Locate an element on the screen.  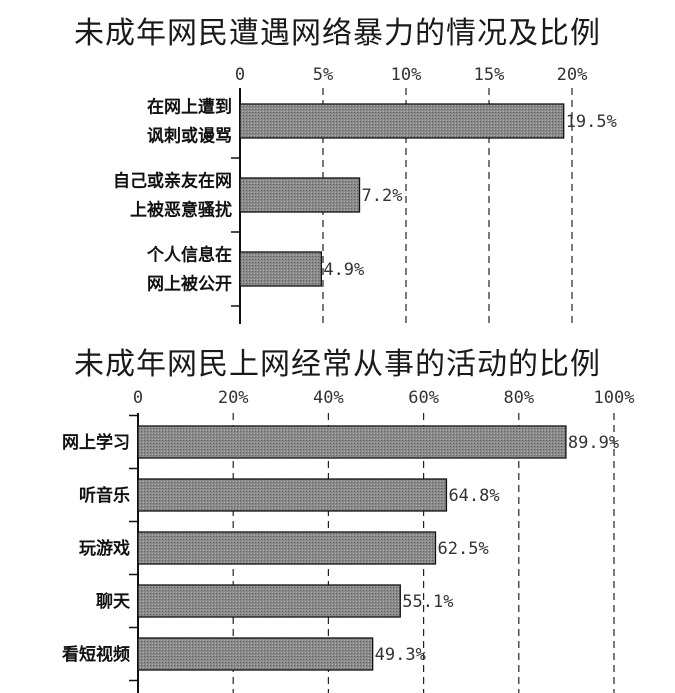
tick-label: 60% is located at coordinates (423, 398).